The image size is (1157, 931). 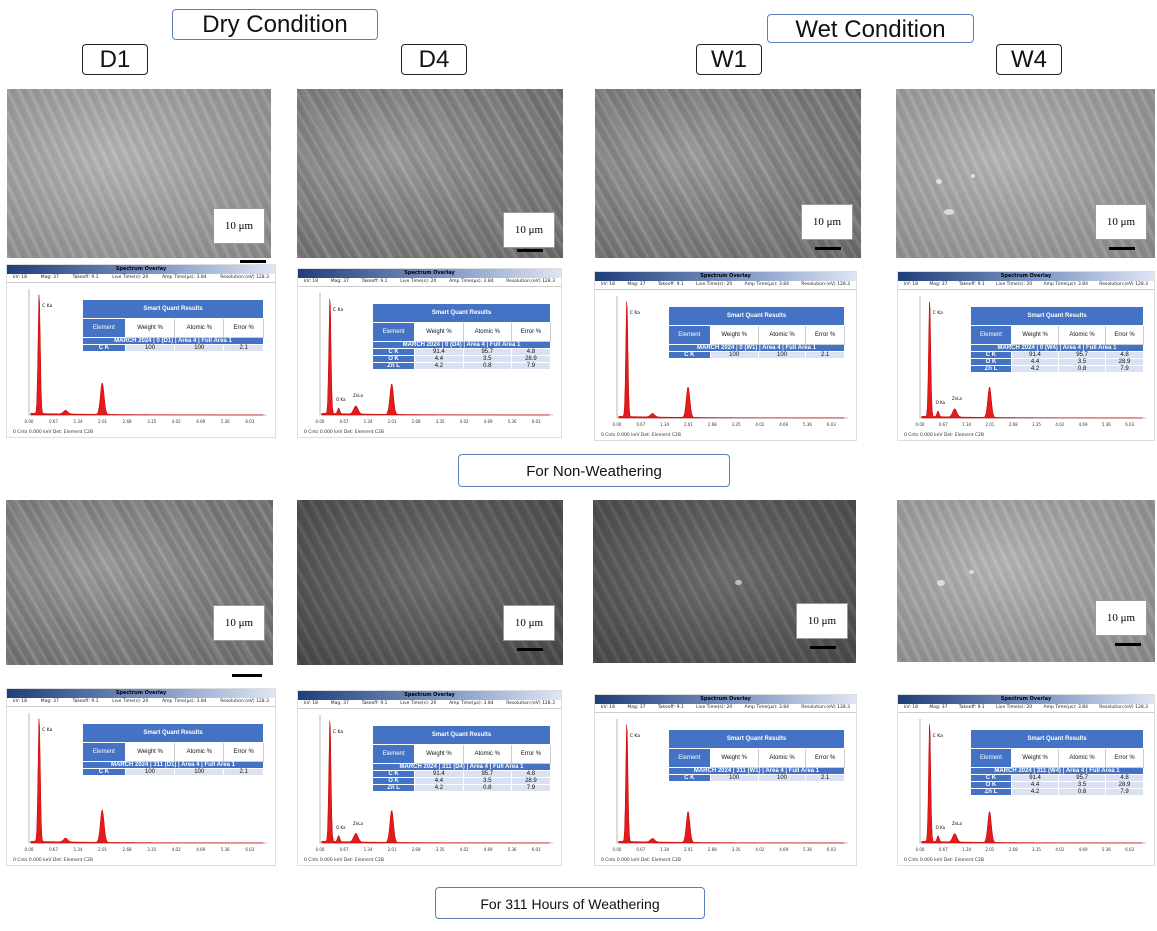 I want to click on x-tick-label: 2.01, so click(x=392, y=849).